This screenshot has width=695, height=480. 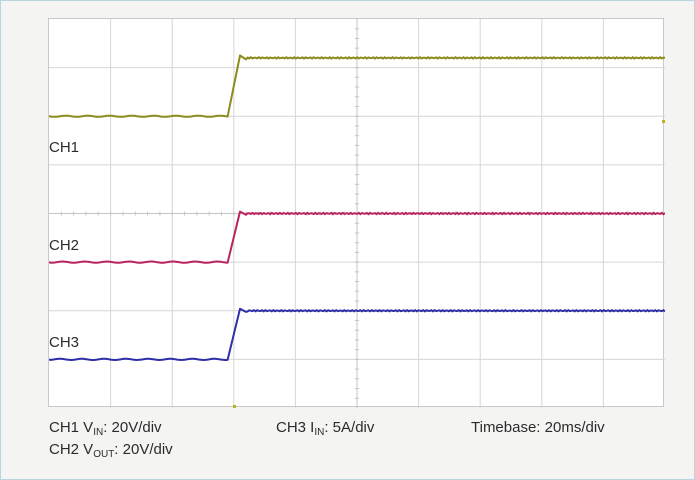 I want to click on caption-ch3-prefix: CH3 I, so click(x=295, y=427).